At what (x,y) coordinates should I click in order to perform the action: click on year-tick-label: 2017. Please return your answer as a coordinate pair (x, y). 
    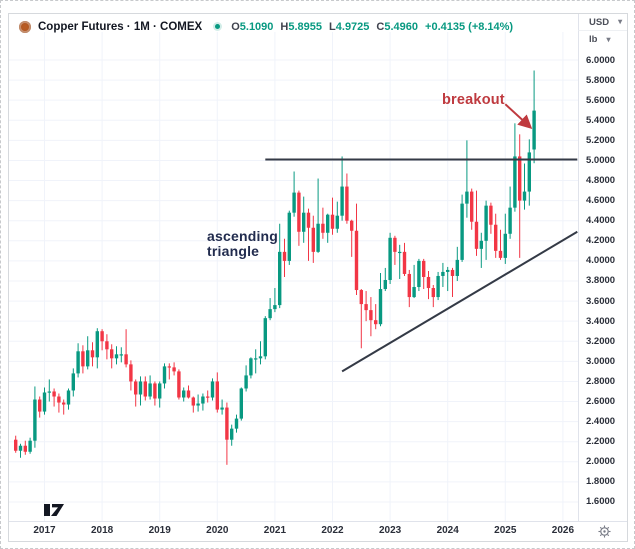
    Looking at the image, I should click on (44, 530).